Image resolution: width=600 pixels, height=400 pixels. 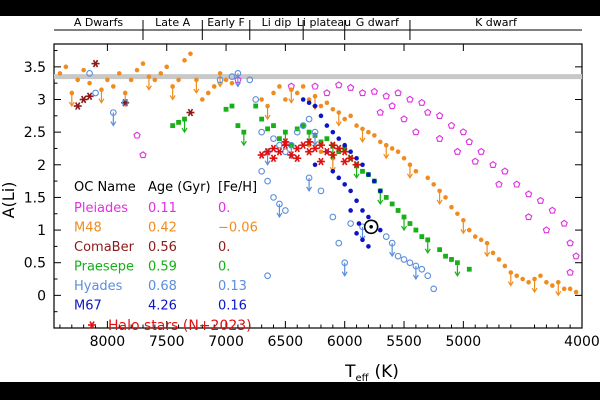 I want to click on x-tick-label: 5000, so click(x=464, y=342).